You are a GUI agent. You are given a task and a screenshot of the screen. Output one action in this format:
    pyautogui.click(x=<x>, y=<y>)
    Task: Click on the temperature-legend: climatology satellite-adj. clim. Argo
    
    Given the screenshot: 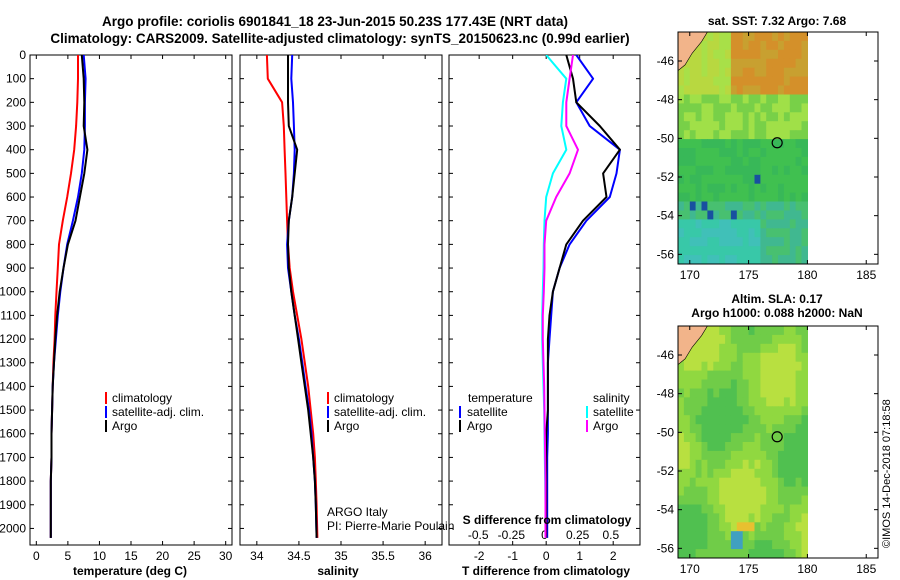 What is the action you would take?
    pyautogui.click(x=154, y=412)
    